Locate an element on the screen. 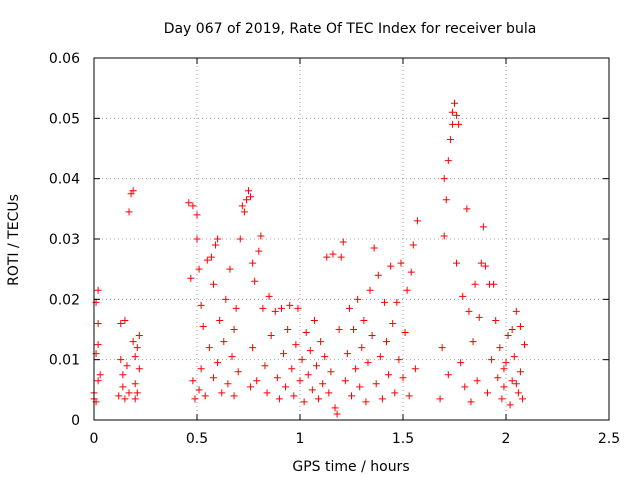 The width and height of the screenshot is (640, 480). y-tick-label: 0.04 is located at coordinates (64, 180).